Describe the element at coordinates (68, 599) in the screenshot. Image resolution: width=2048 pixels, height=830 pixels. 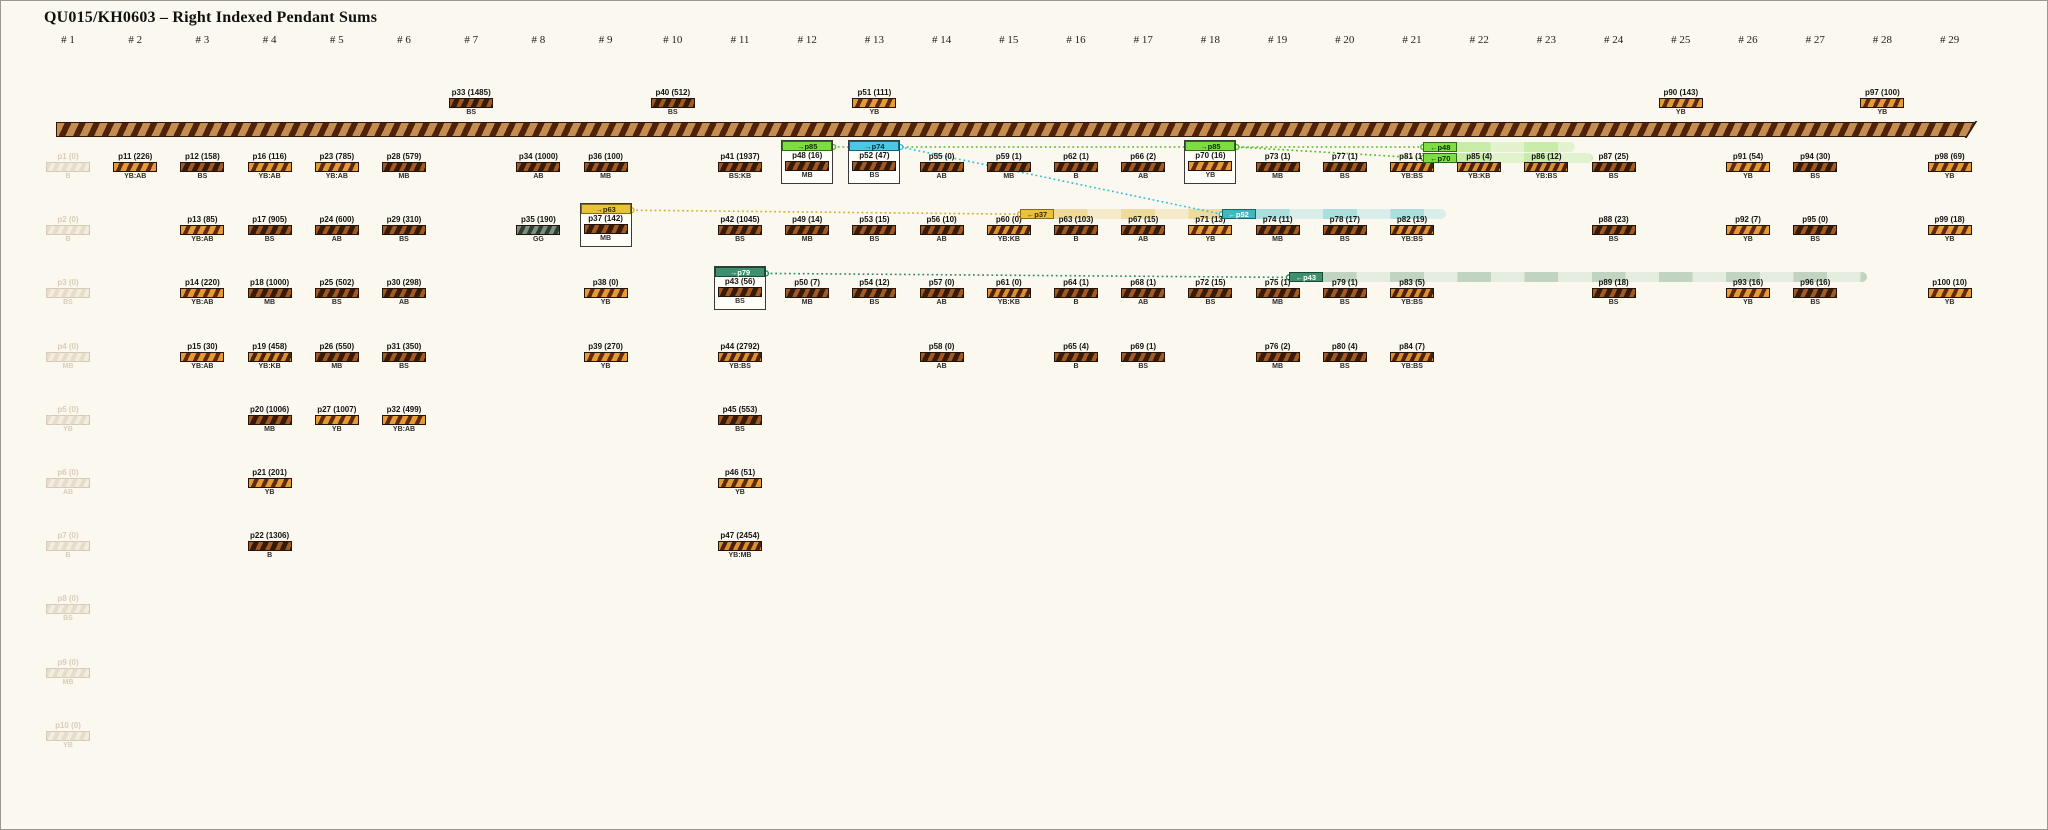
I see `pendant-label: p8 (0)` at that location.